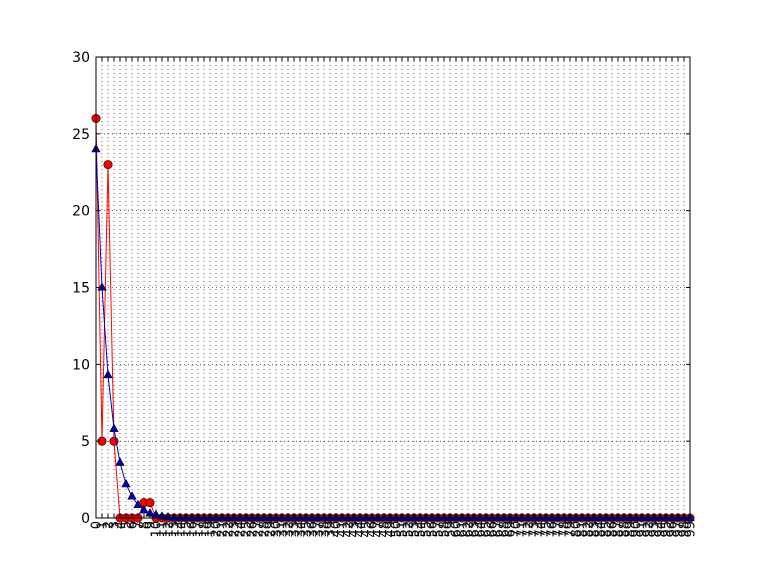  Describe the element at coordinates (643, 529) in the screenshot. I see `x-tick-label: 91` at that location.